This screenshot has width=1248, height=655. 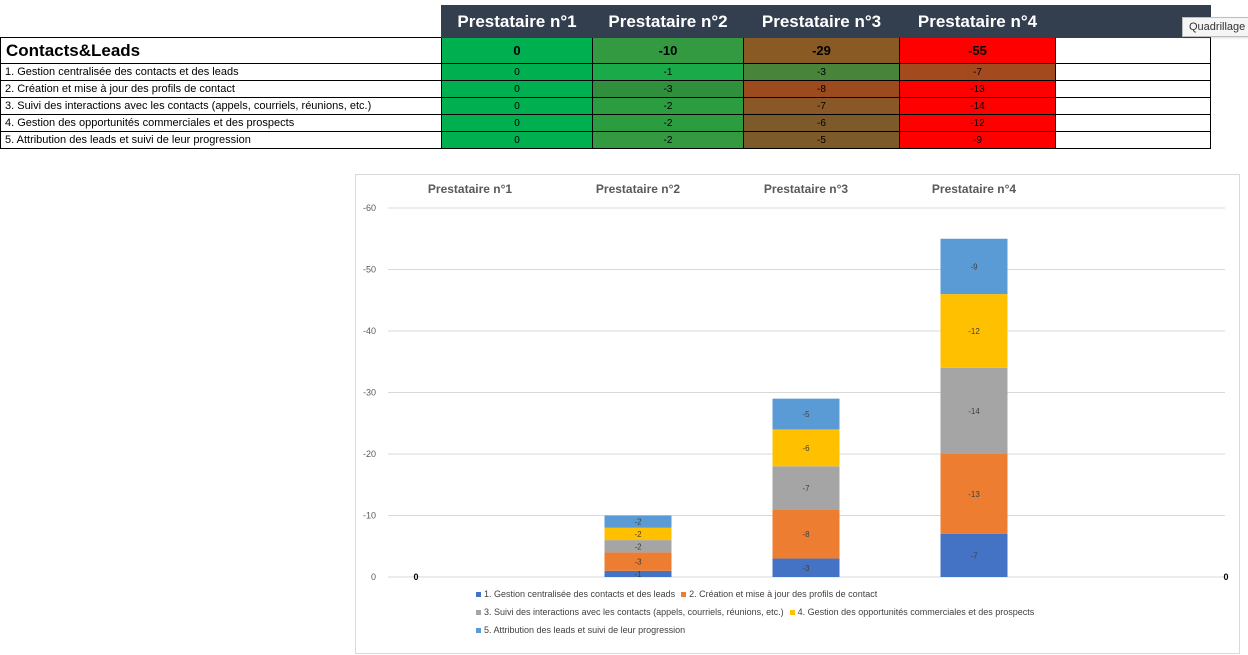 I want to click on total-row: Contacts&Leads 0 -10 -29 -55, so click(x=605, y=50).